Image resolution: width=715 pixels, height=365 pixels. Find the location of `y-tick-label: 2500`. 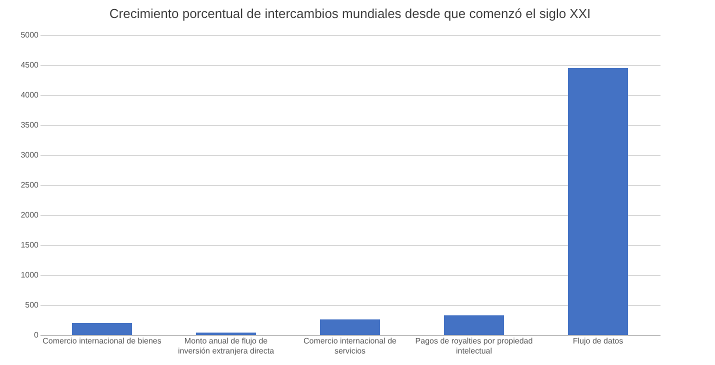

y-tick-label: 2500 is located at coordinates (30, 185).